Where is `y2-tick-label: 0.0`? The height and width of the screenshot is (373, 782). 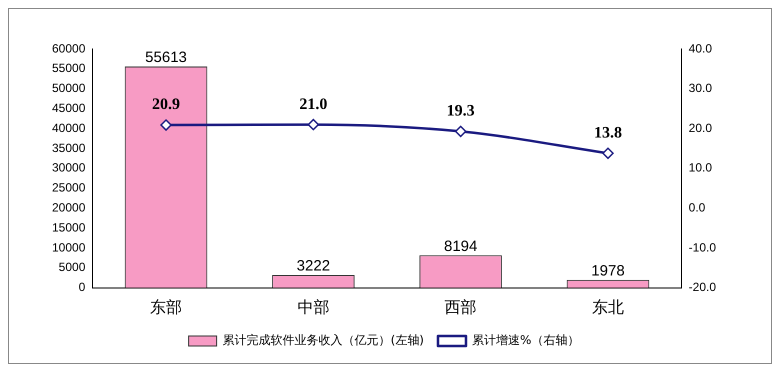
y2-tick-label: 0.0 is located at coordinates (697, 207).